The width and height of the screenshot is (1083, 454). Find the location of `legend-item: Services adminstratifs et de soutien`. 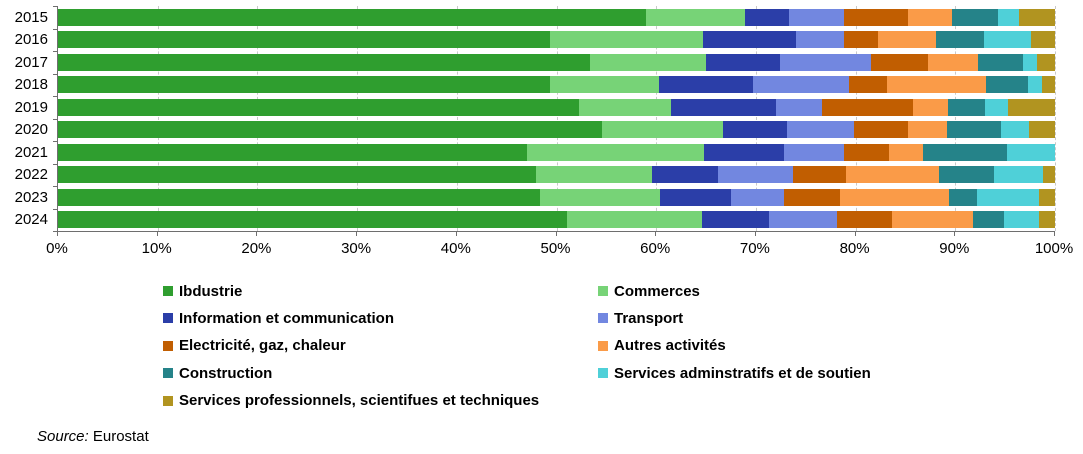

legend-item: Services adminstratifs et de soutien is located at coordinates (734, 373).